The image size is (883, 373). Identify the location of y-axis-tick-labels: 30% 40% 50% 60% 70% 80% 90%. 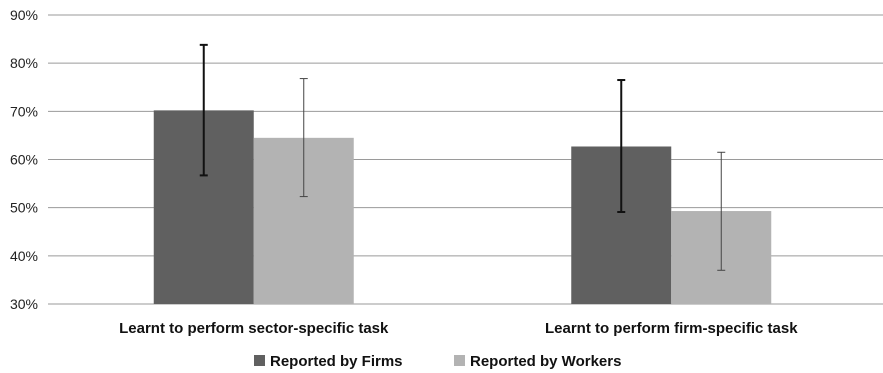
(24, 159).